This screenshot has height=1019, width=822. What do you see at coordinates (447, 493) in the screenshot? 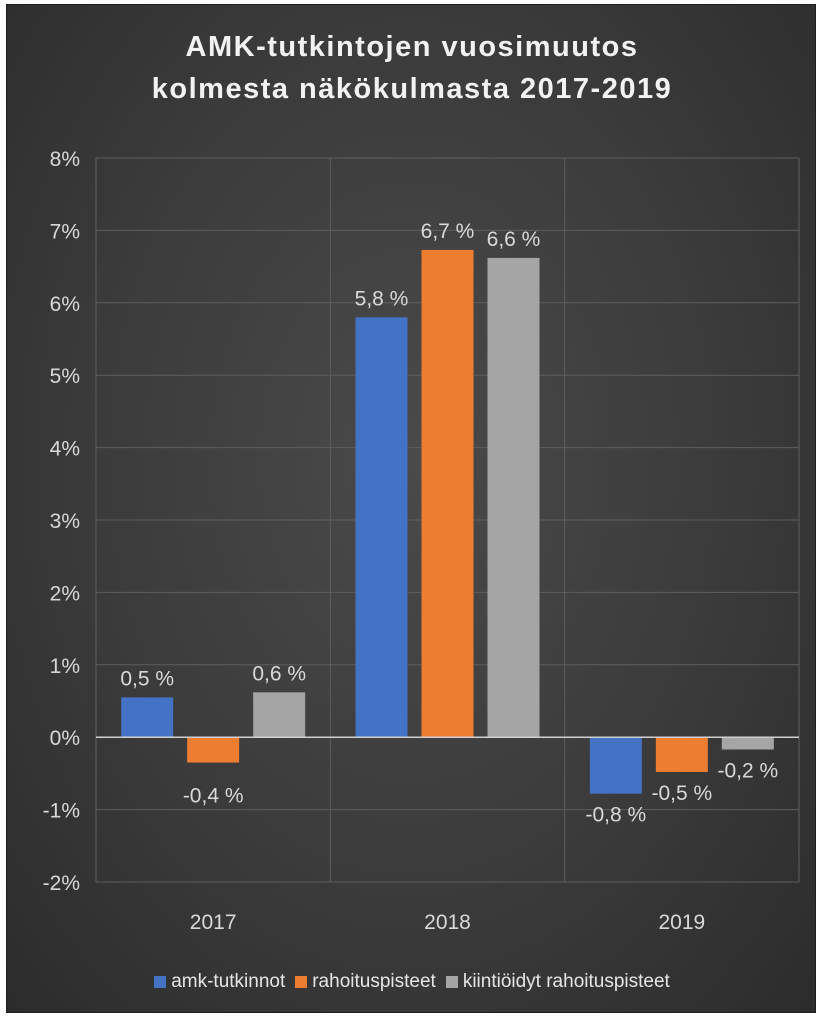
I see `bar-rahoituspisteet-2018` at bounding box center [447, 493].